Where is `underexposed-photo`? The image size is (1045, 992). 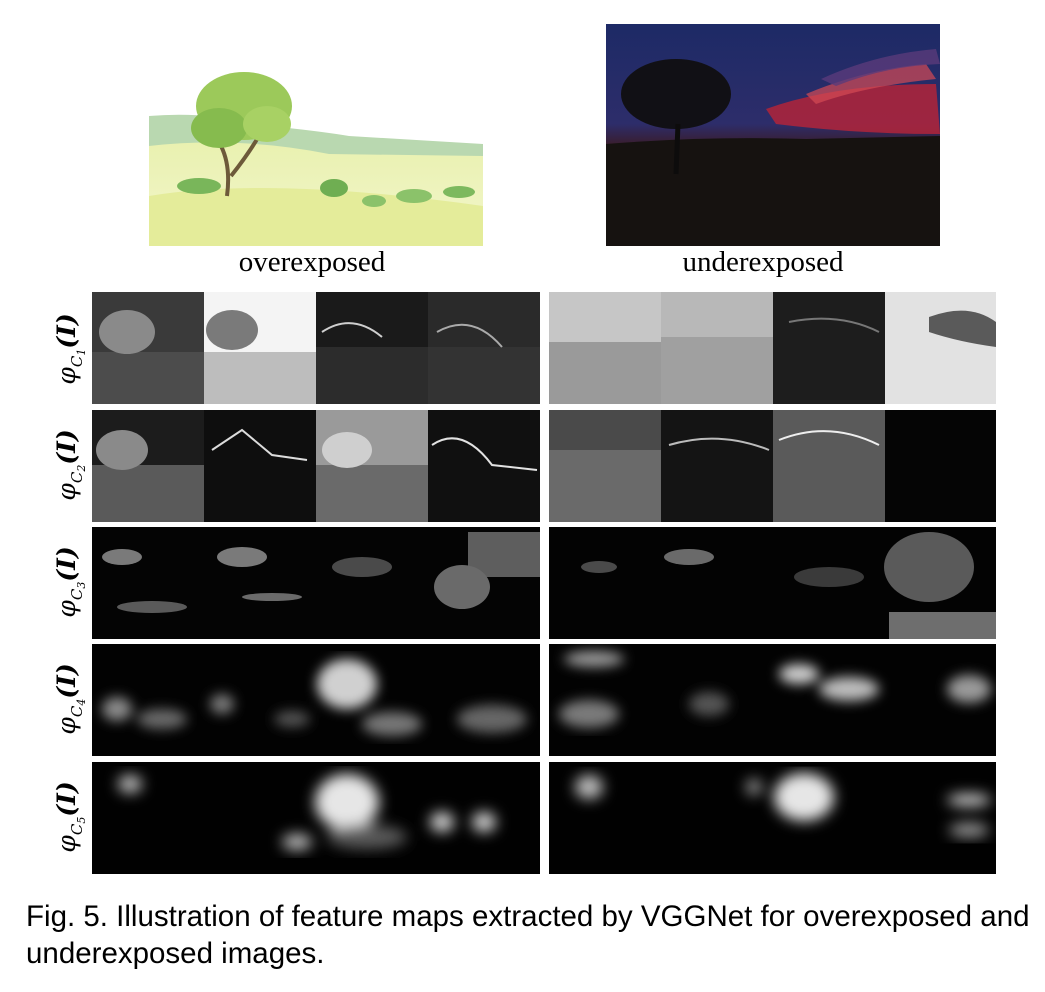
underexposed-photo is located at coordinates (773, 135).